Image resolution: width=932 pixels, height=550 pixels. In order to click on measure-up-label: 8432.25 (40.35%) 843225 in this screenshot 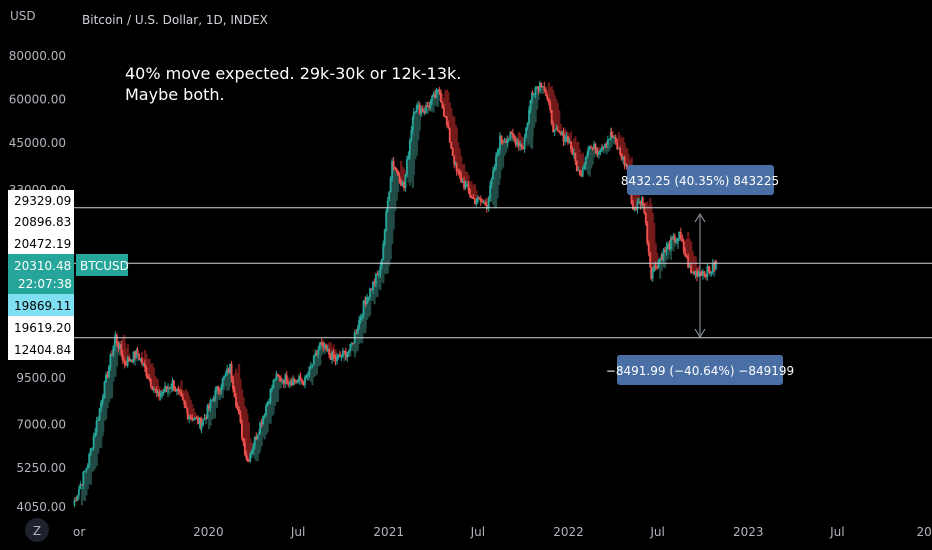, I will do `click(700, 181)`.